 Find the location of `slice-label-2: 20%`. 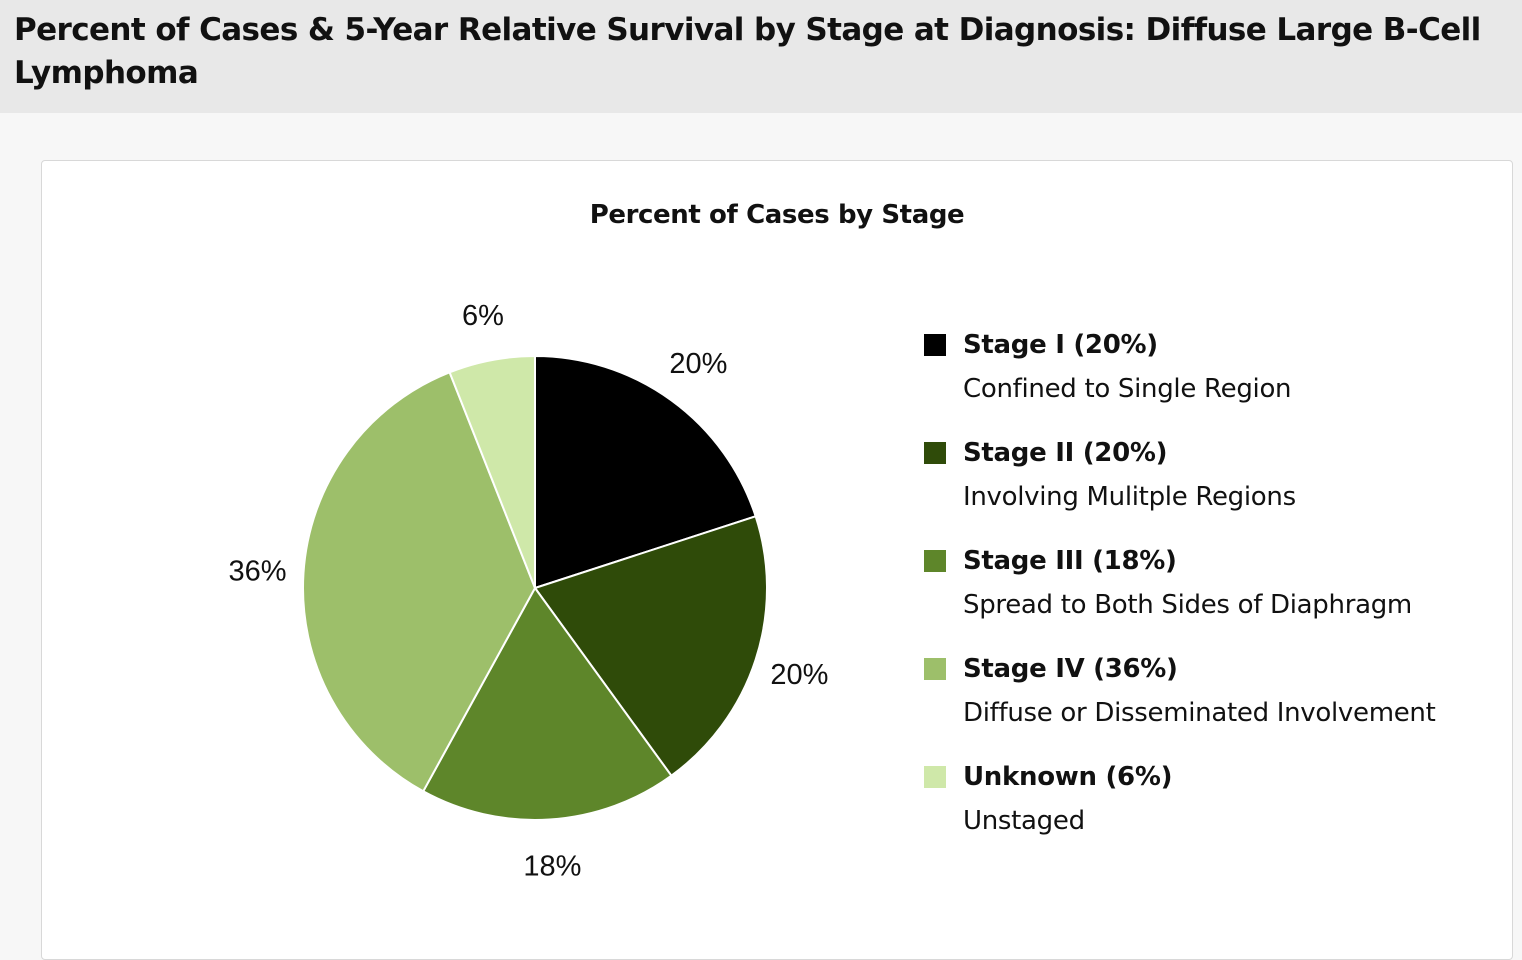

slice-label-2: 20% is located at coordinates (799, 675).